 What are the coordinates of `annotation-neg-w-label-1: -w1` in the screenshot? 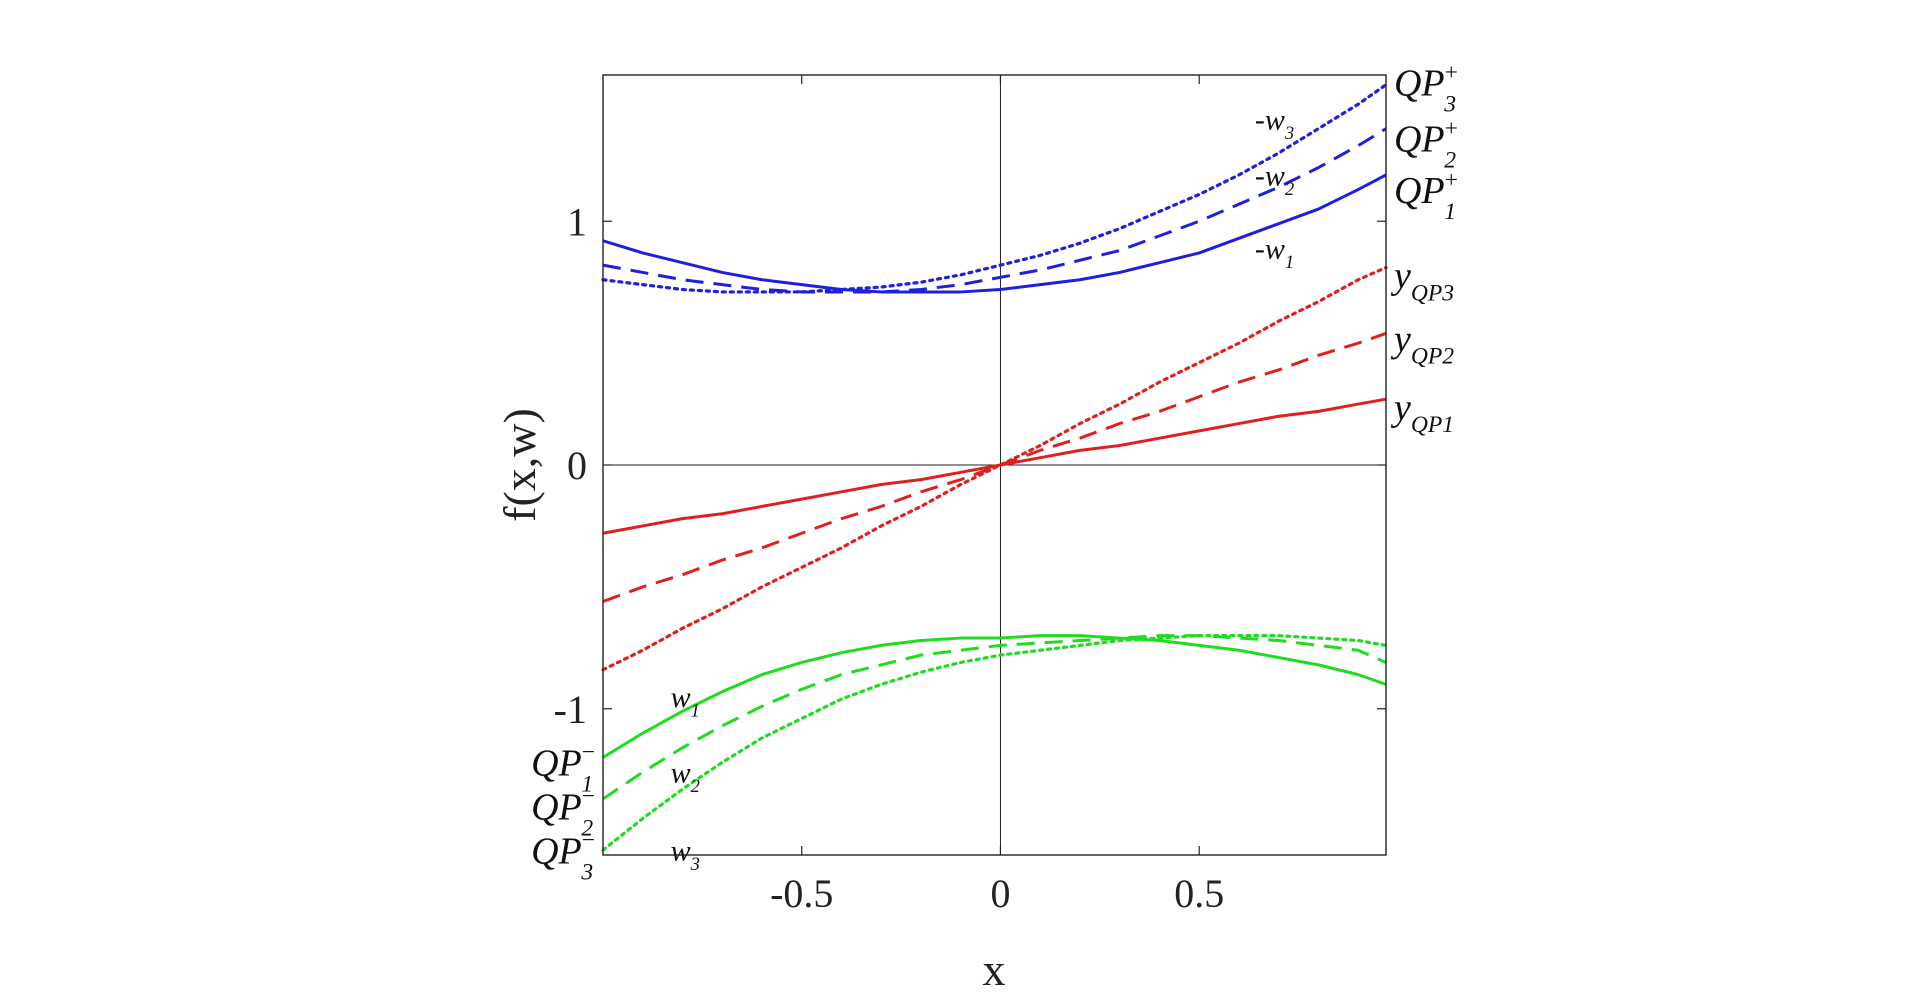 It's located at (1274, 253).